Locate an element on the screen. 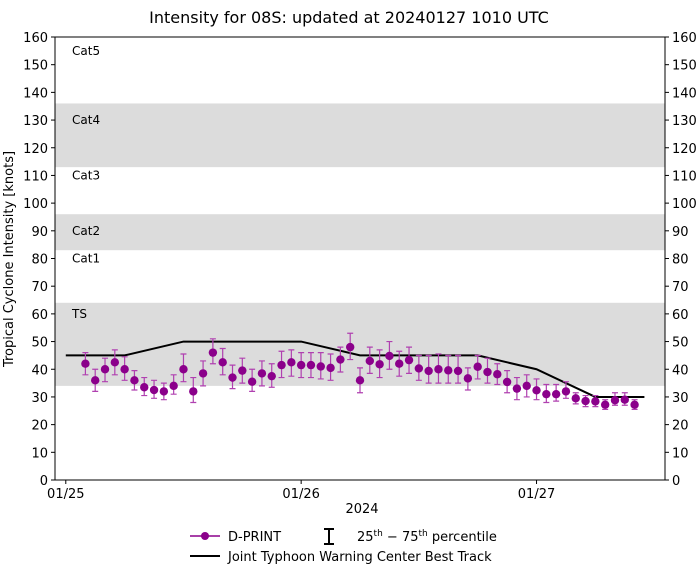  band-label-cat2: Cat2 is located at coordinates (86, 231).